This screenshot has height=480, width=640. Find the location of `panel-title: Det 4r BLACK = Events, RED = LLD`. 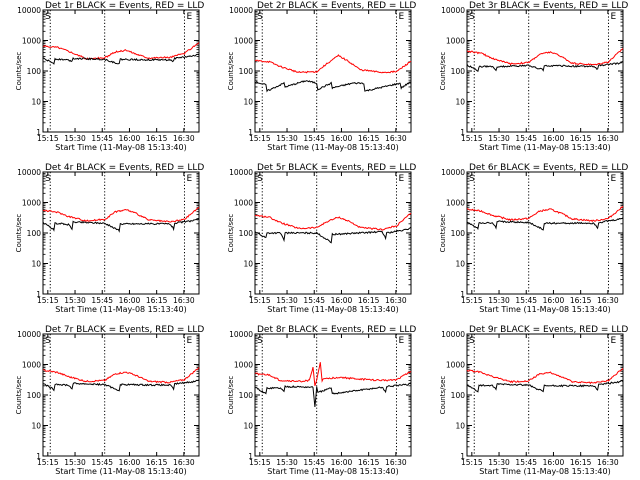

panel-title: Det 4r BLACK = Events, RED = LLD is located at coordinates (124, 168).